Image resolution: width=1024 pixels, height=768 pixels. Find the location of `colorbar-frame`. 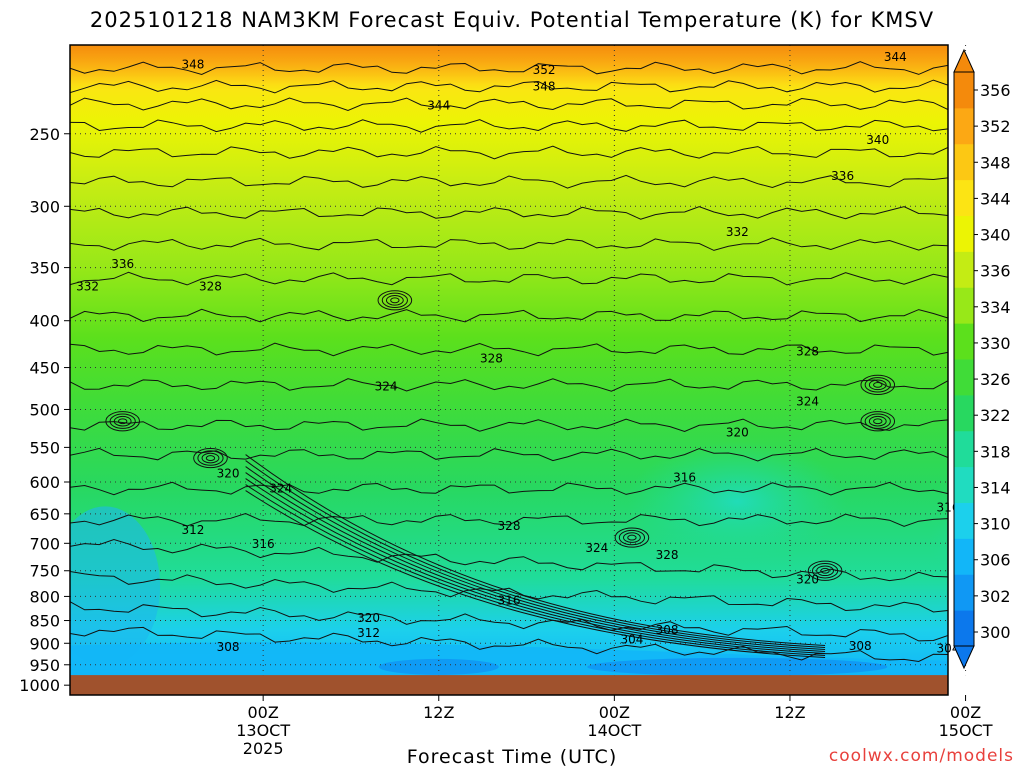

colorbar-frame is located at coordinates (964, 359).